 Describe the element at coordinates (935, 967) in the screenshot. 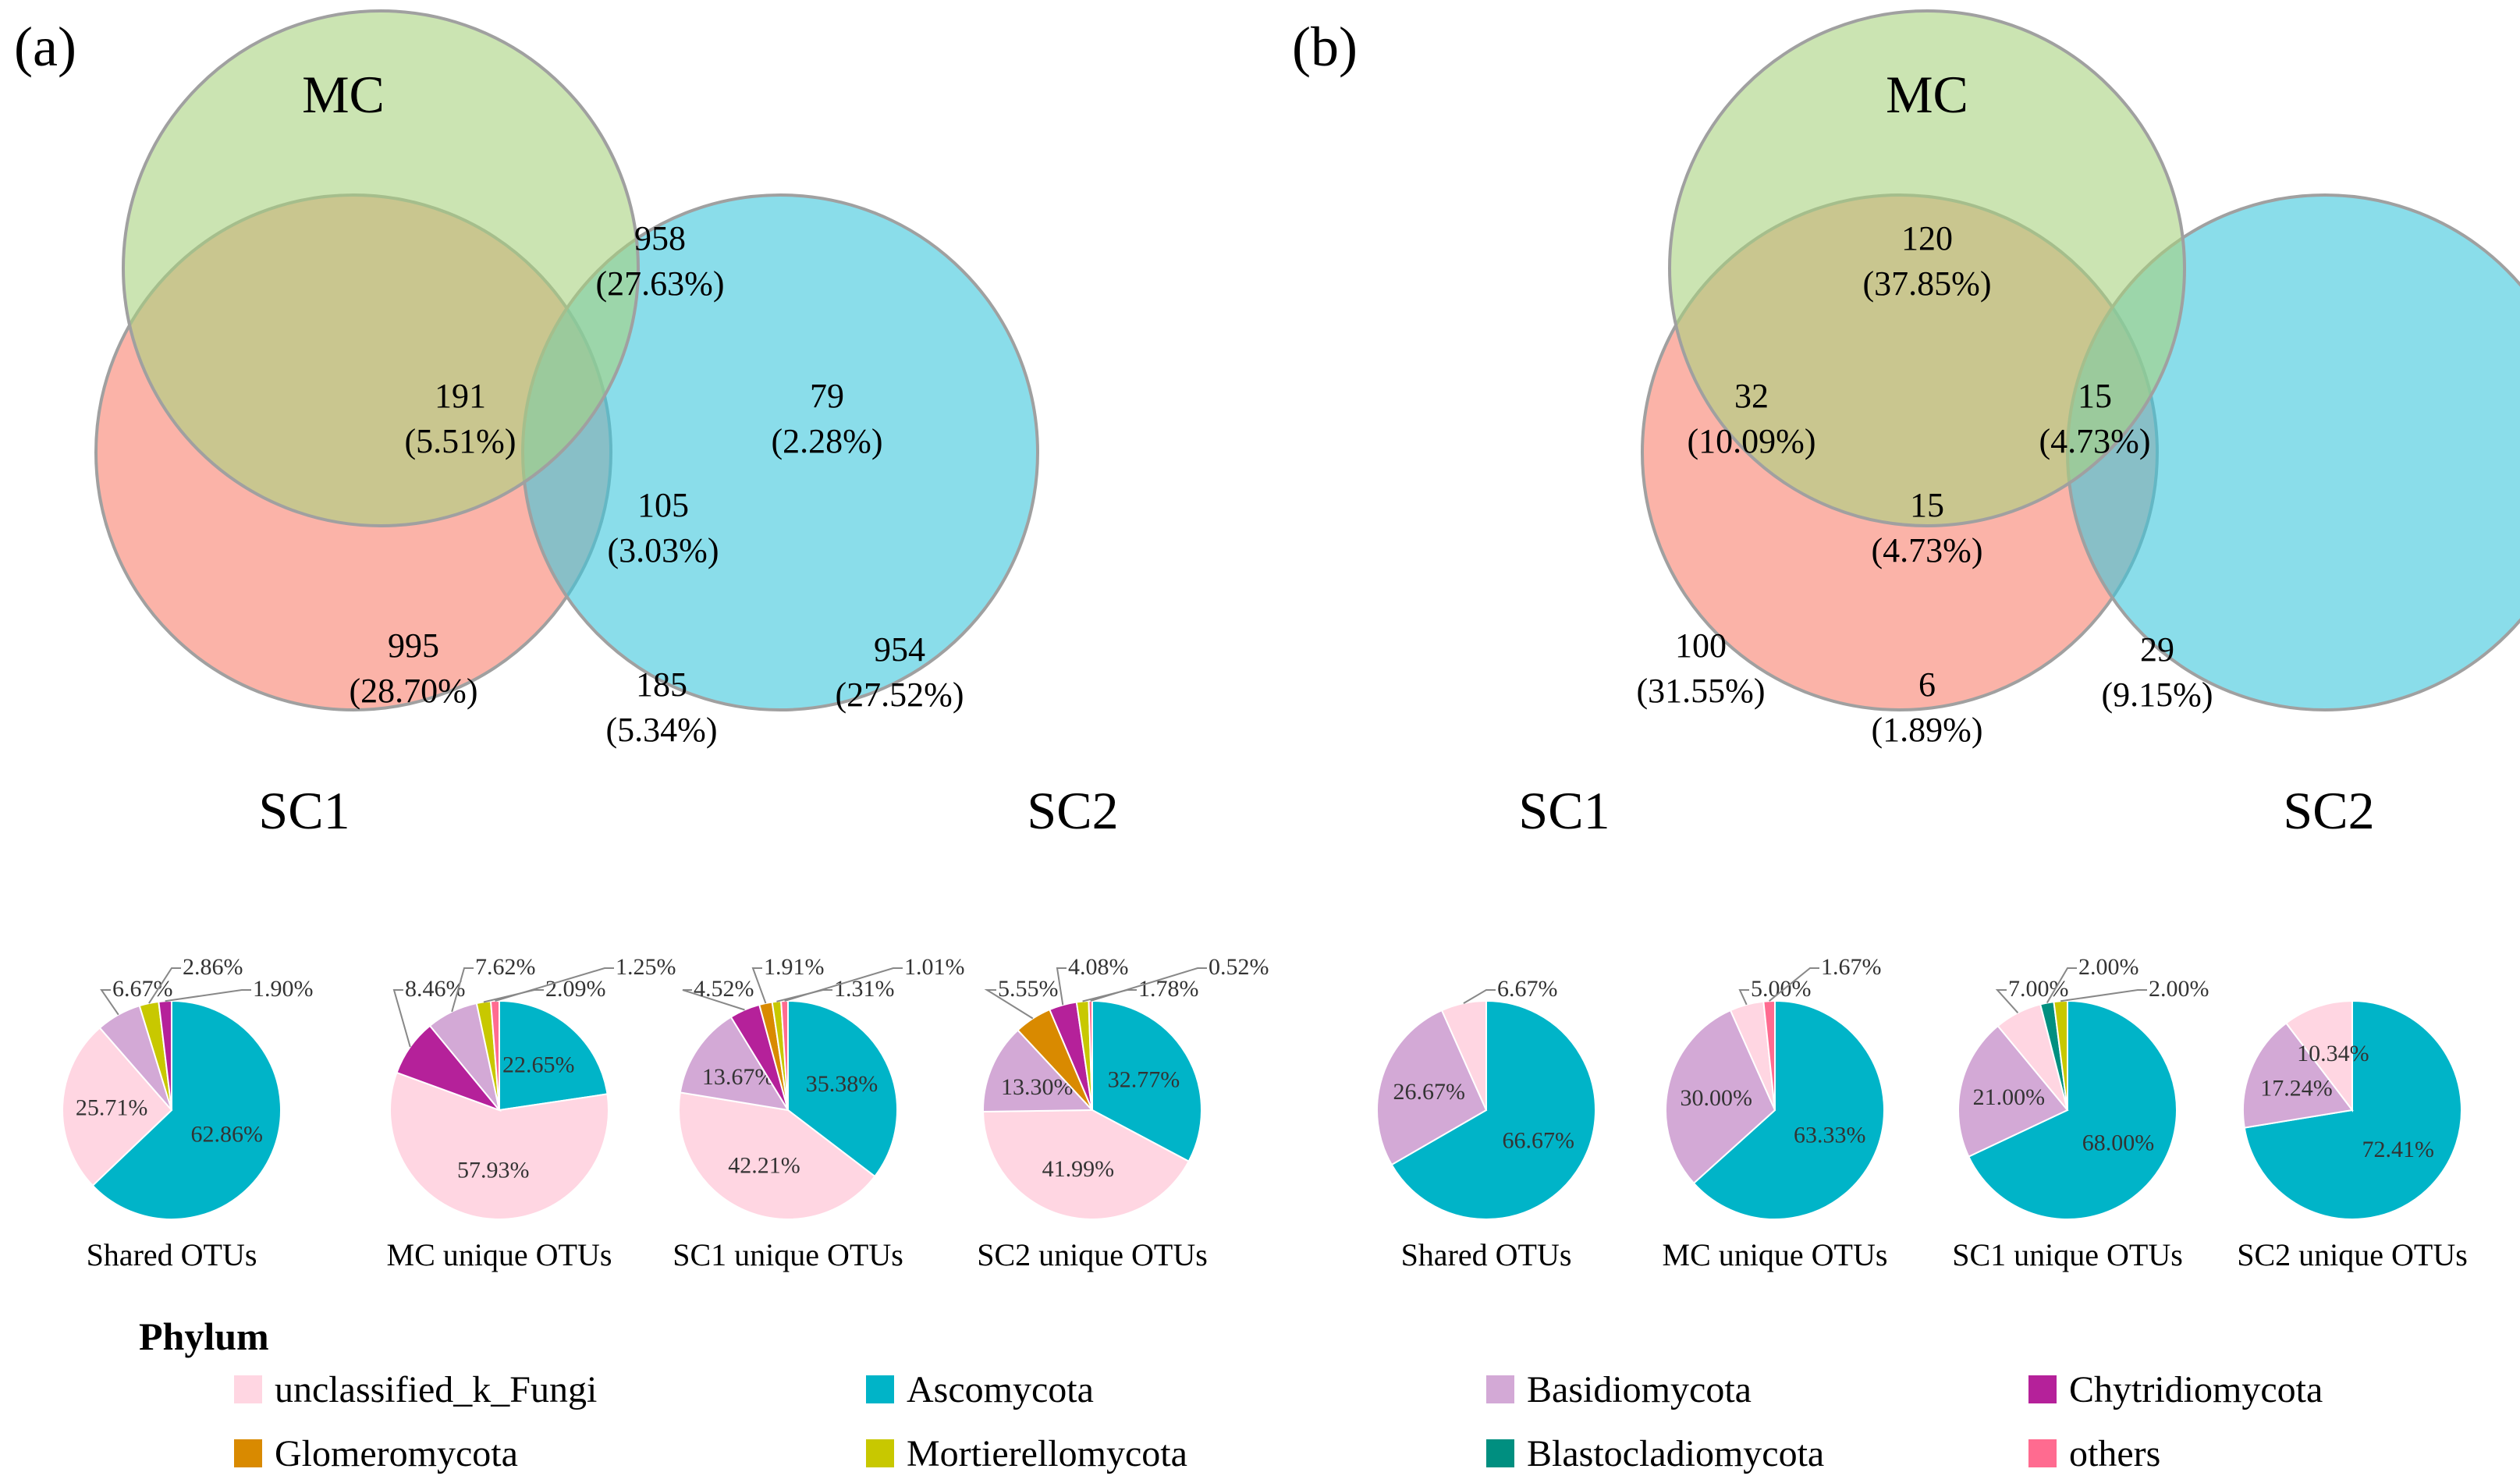

I see `pie-data-label: 1.01%` at that location.